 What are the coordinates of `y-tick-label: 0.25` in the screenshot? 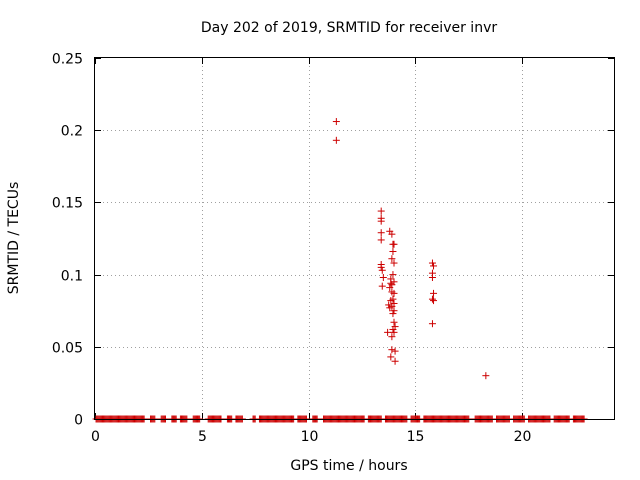 It's located at (67, 60).